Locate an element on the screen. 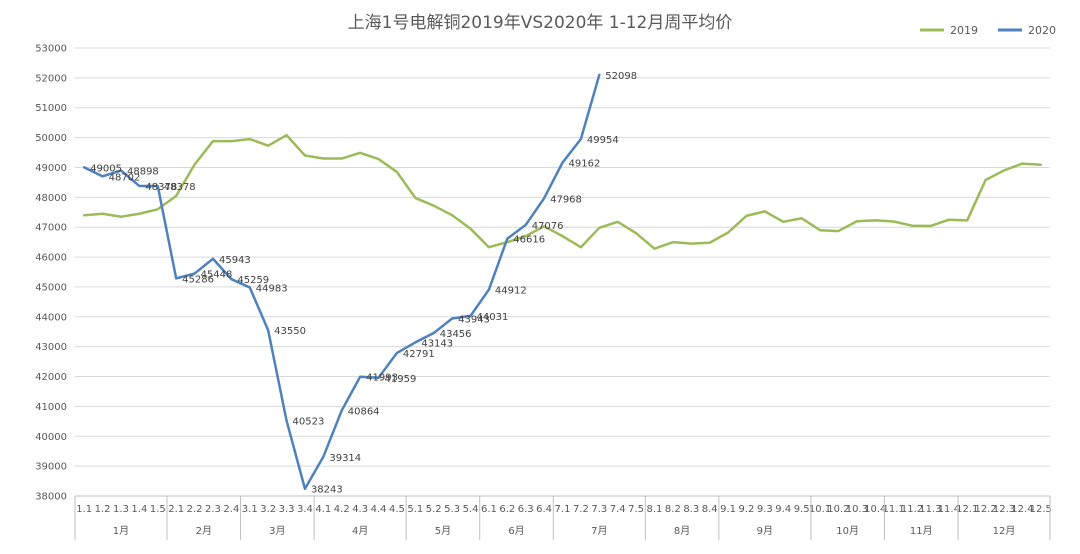  x-tick-label: 11.3 is located at coordinates (930, 509).